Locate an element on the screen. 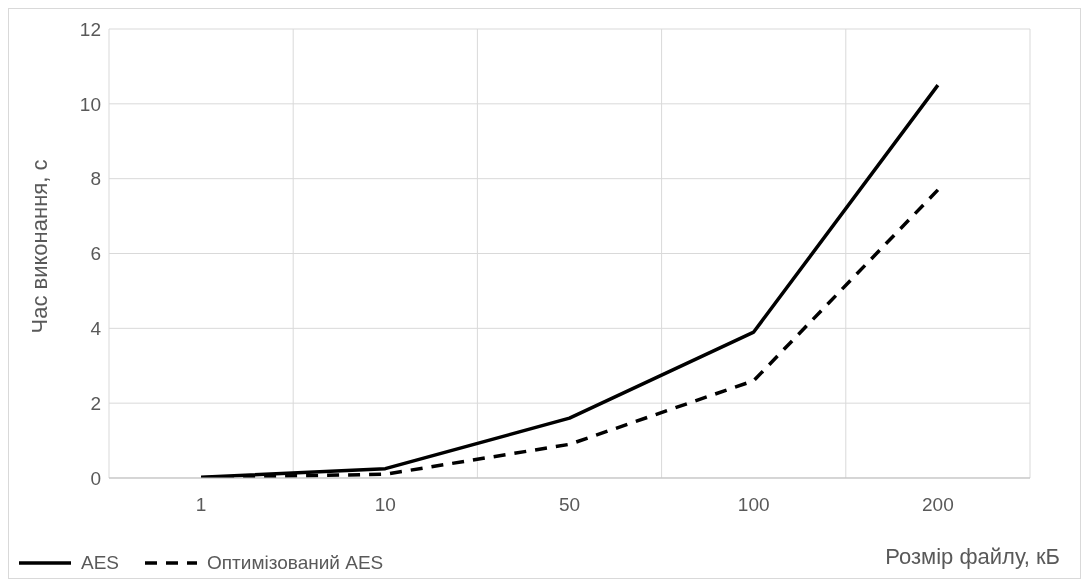  y-tick-label: 4 is located at coordinates (96, 329).